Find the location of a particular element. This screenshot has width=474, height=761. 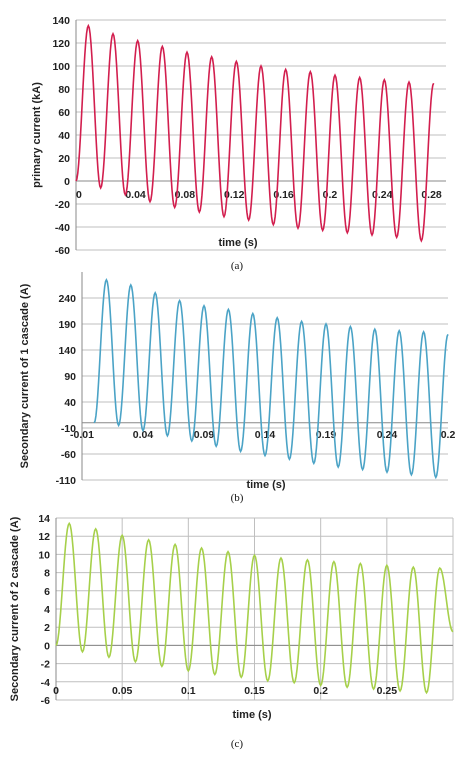

y-tick-label: 90 is located at coordinates (70, 377).